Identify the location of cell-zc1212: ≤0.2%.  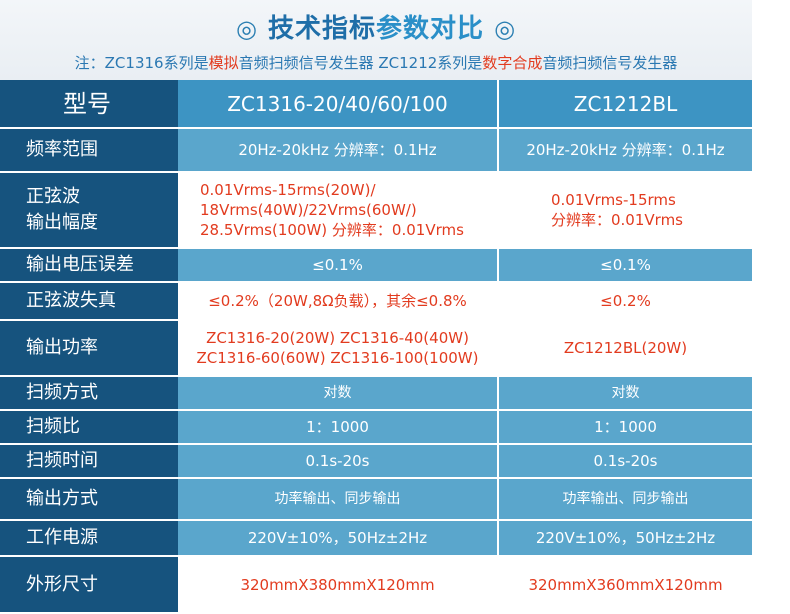
(625, 301).